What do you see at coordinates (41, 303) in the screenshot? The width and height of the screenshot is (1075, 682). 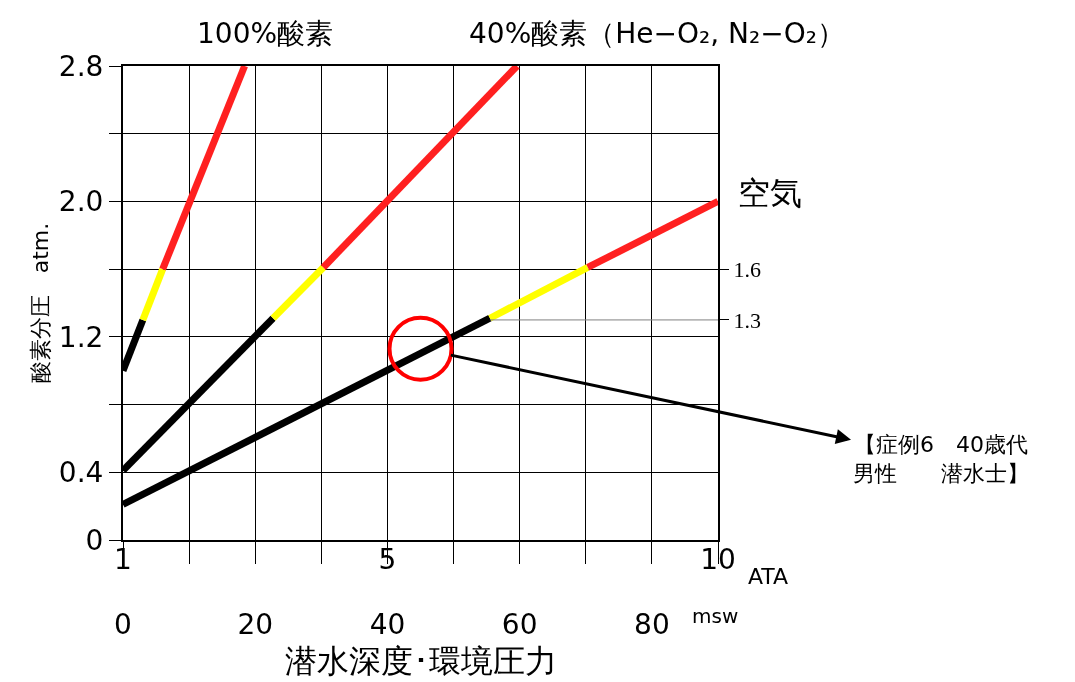 I see `y-axis-title: 酸素分圧 atm.` at bounding box center [41, 303].